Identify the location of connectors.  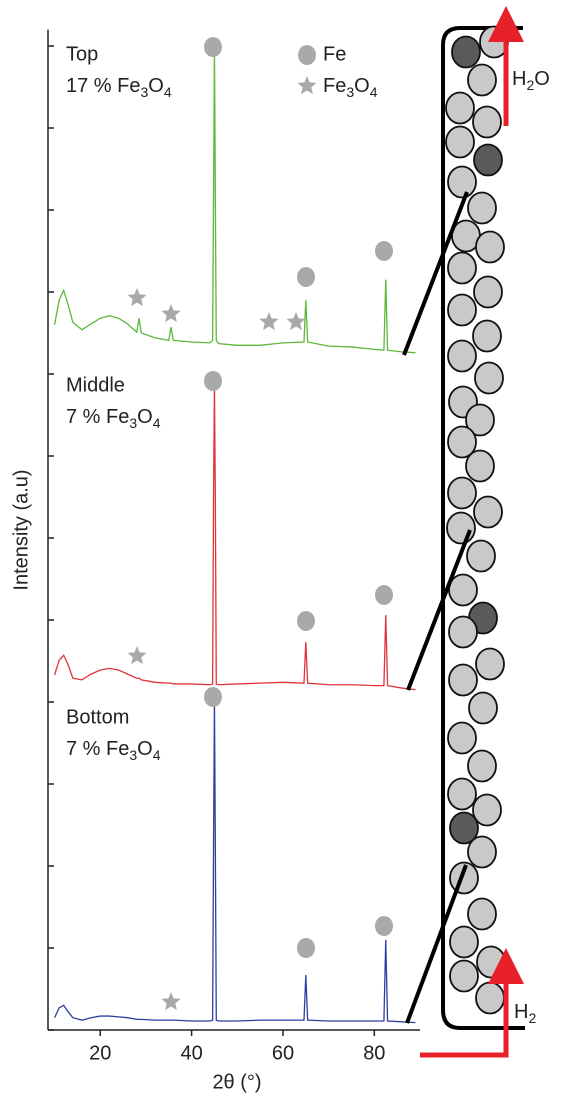
(437, 607).